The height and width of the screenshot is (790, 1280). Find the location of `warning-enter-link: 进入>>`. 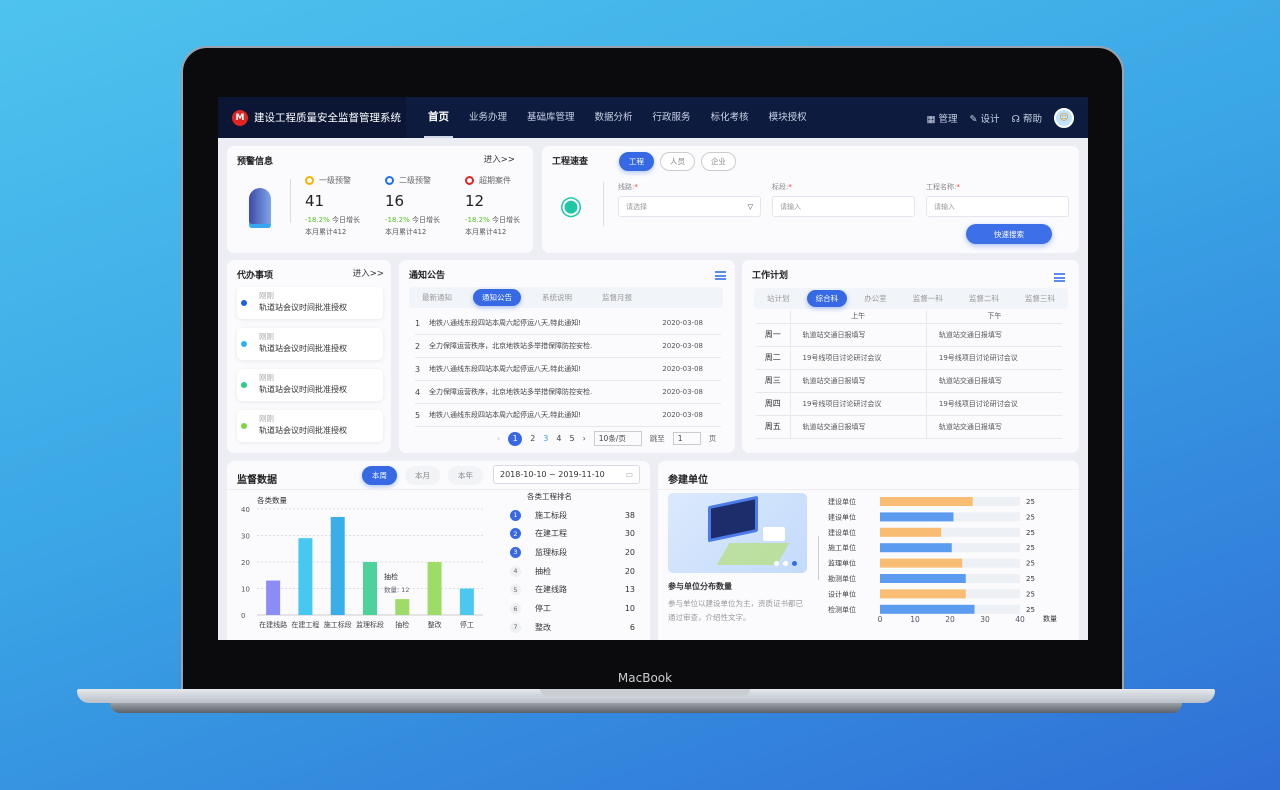

warning-enter-link: 进入>> is located at coordinates (499, 160).